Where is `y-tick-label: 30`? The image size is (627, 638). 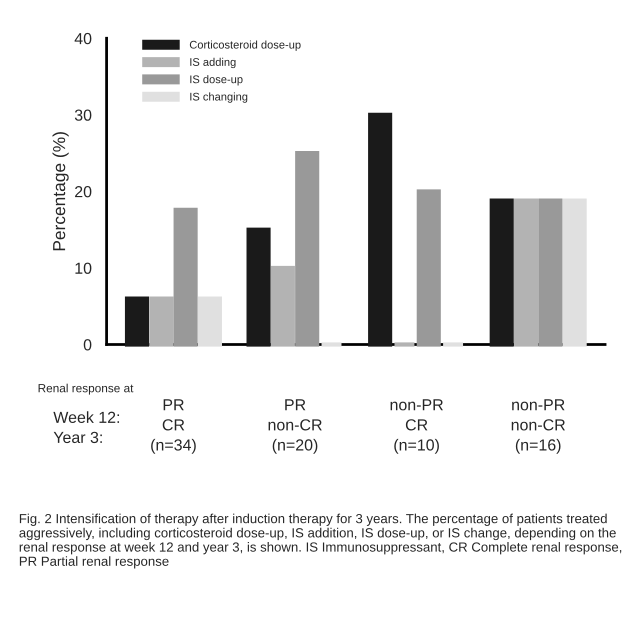
y-tick-label: 30 is located at coordinates (83, 115).